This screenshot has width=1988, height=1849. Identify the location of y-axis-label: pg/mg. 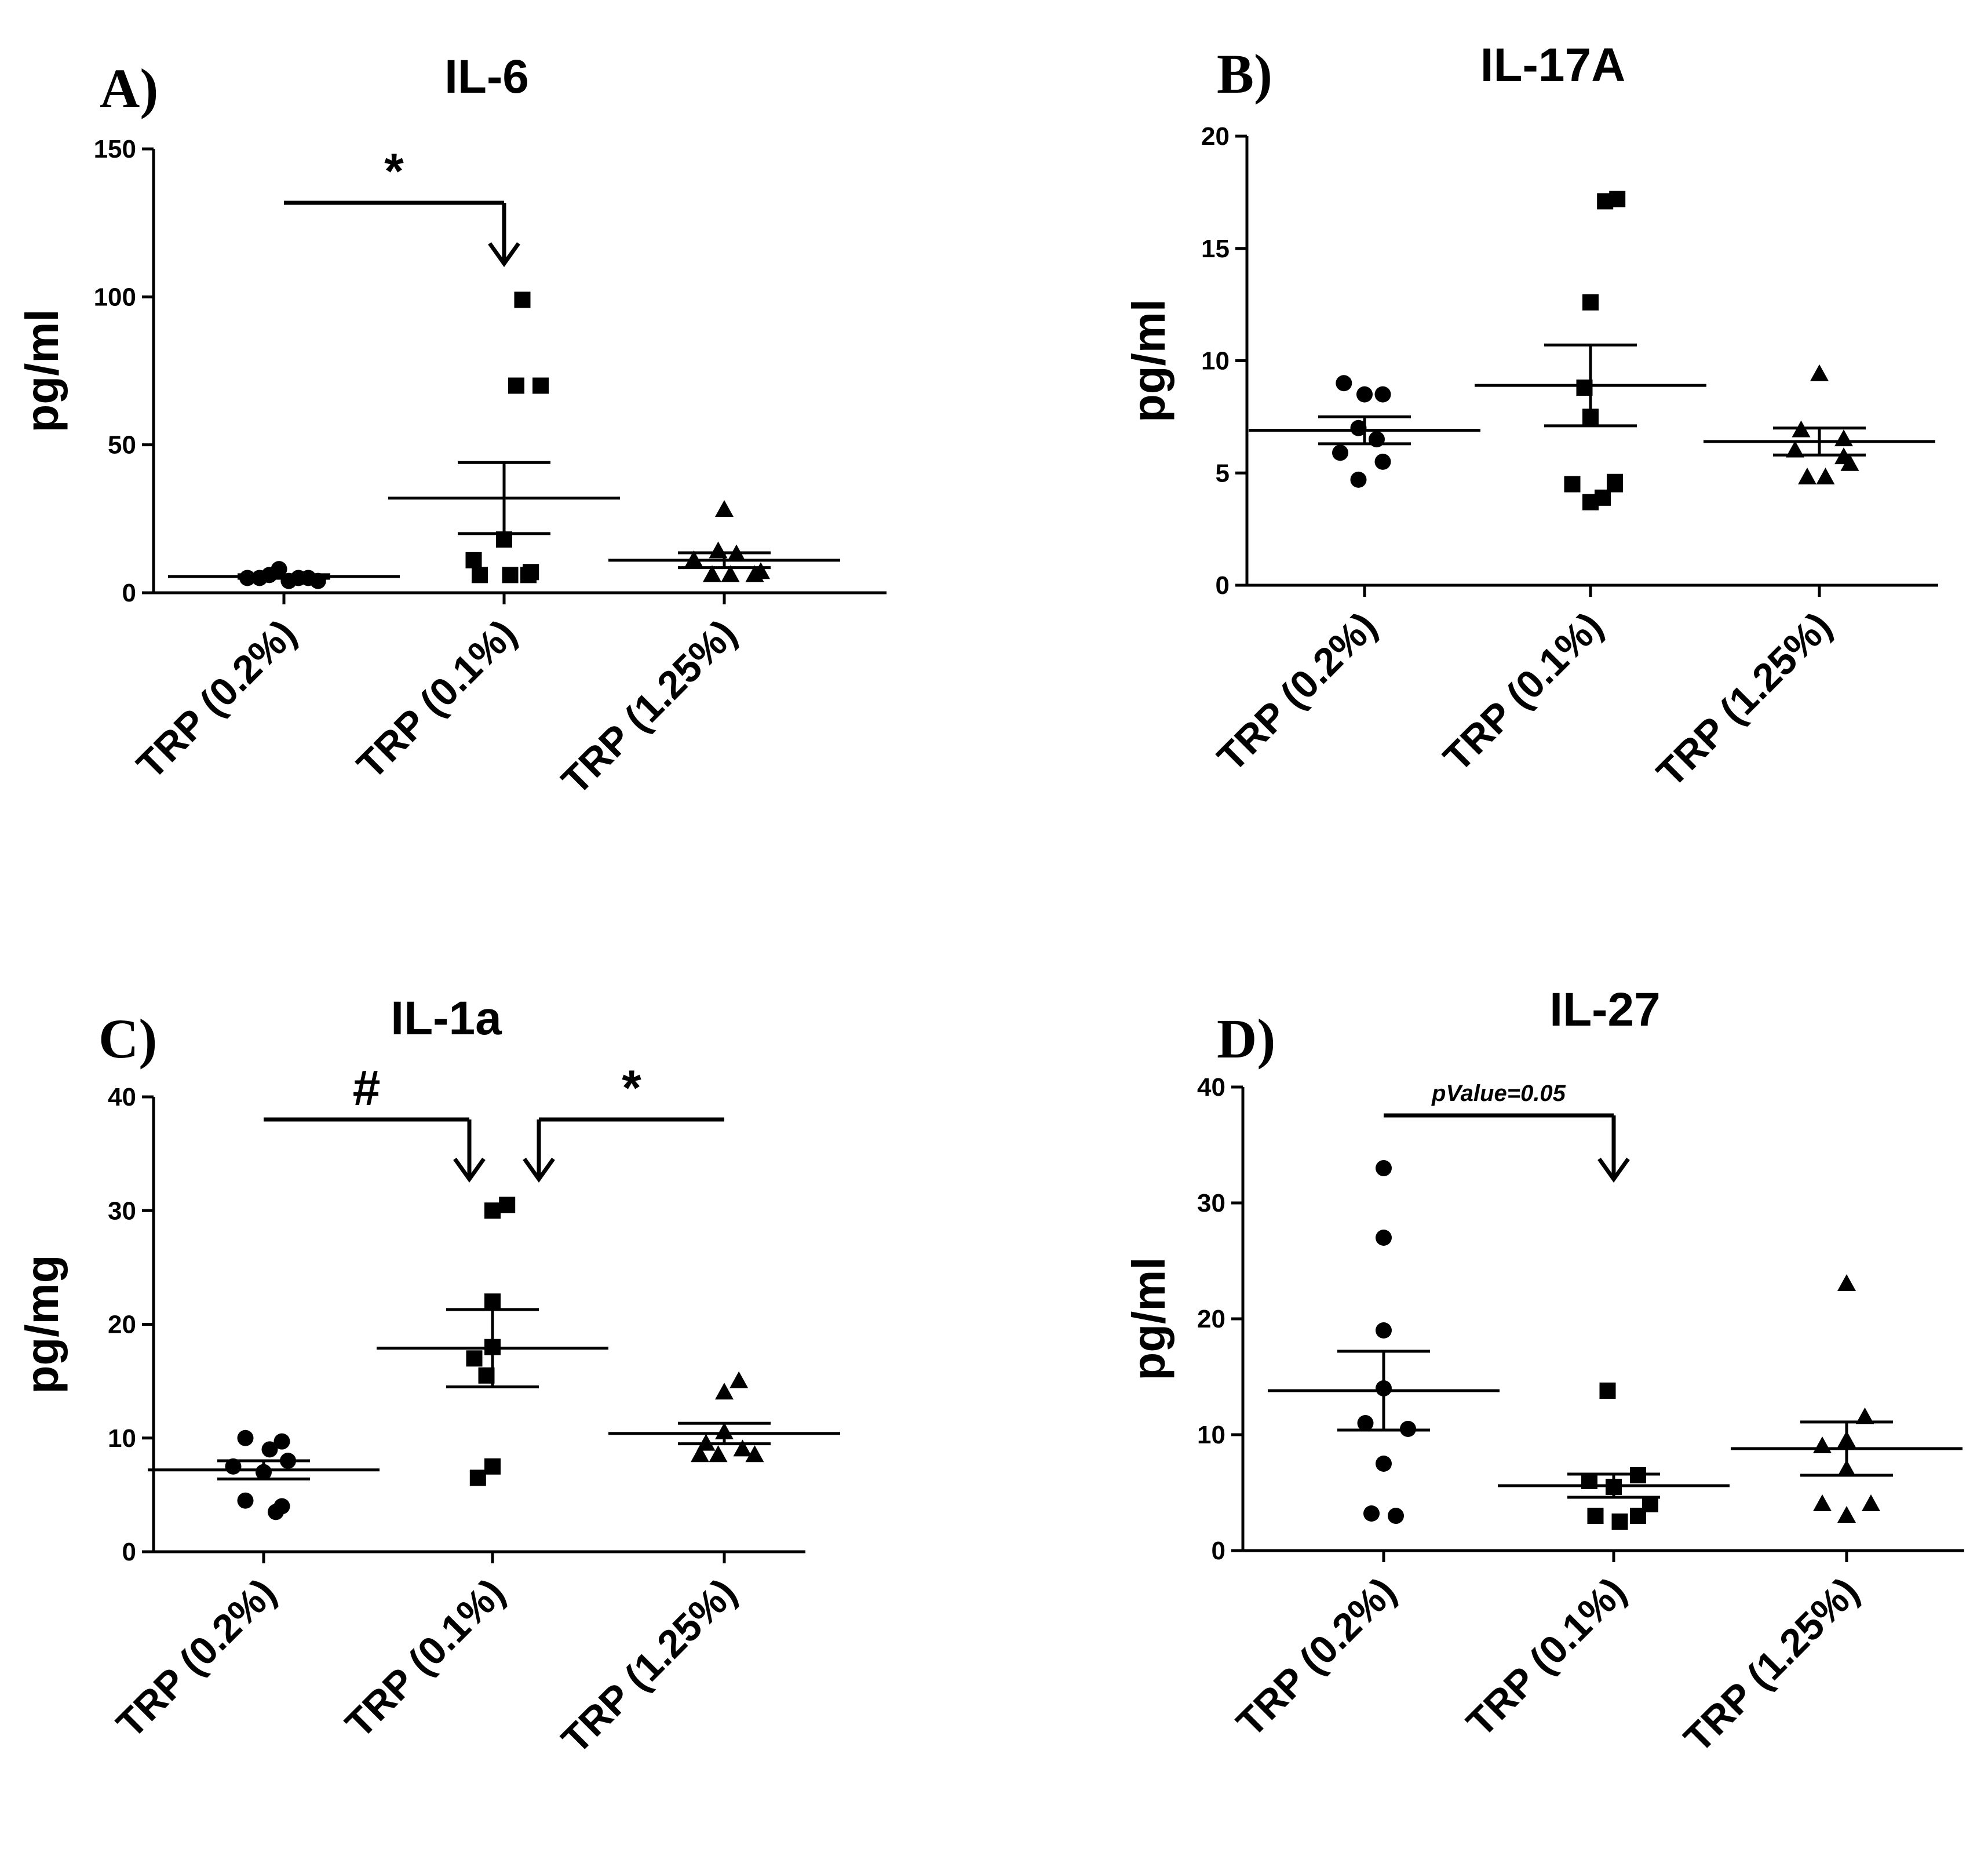
(42, 1324).